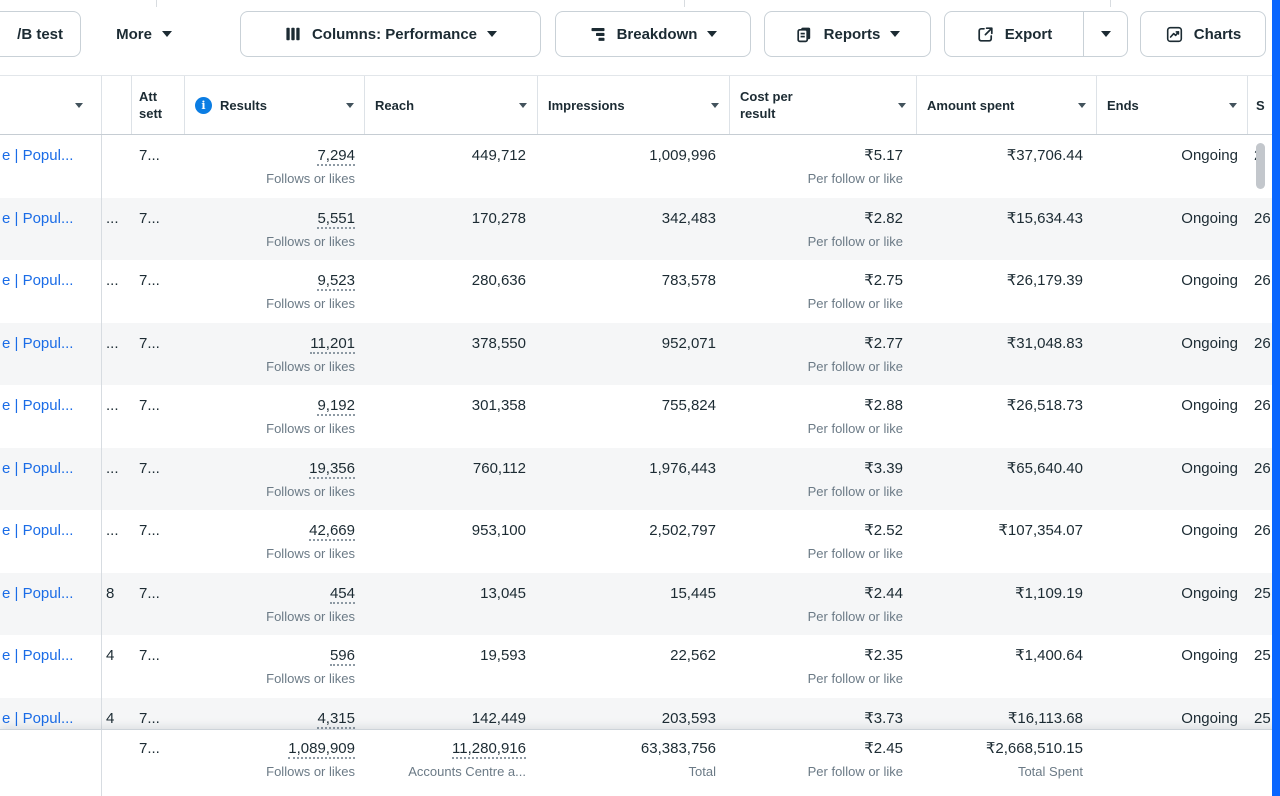 The image size is (1280, 796). What do you see at coordinates (40, 34) in the screenshot?
I see `ab-test-button: /B test` at bounding box center [40, 34].